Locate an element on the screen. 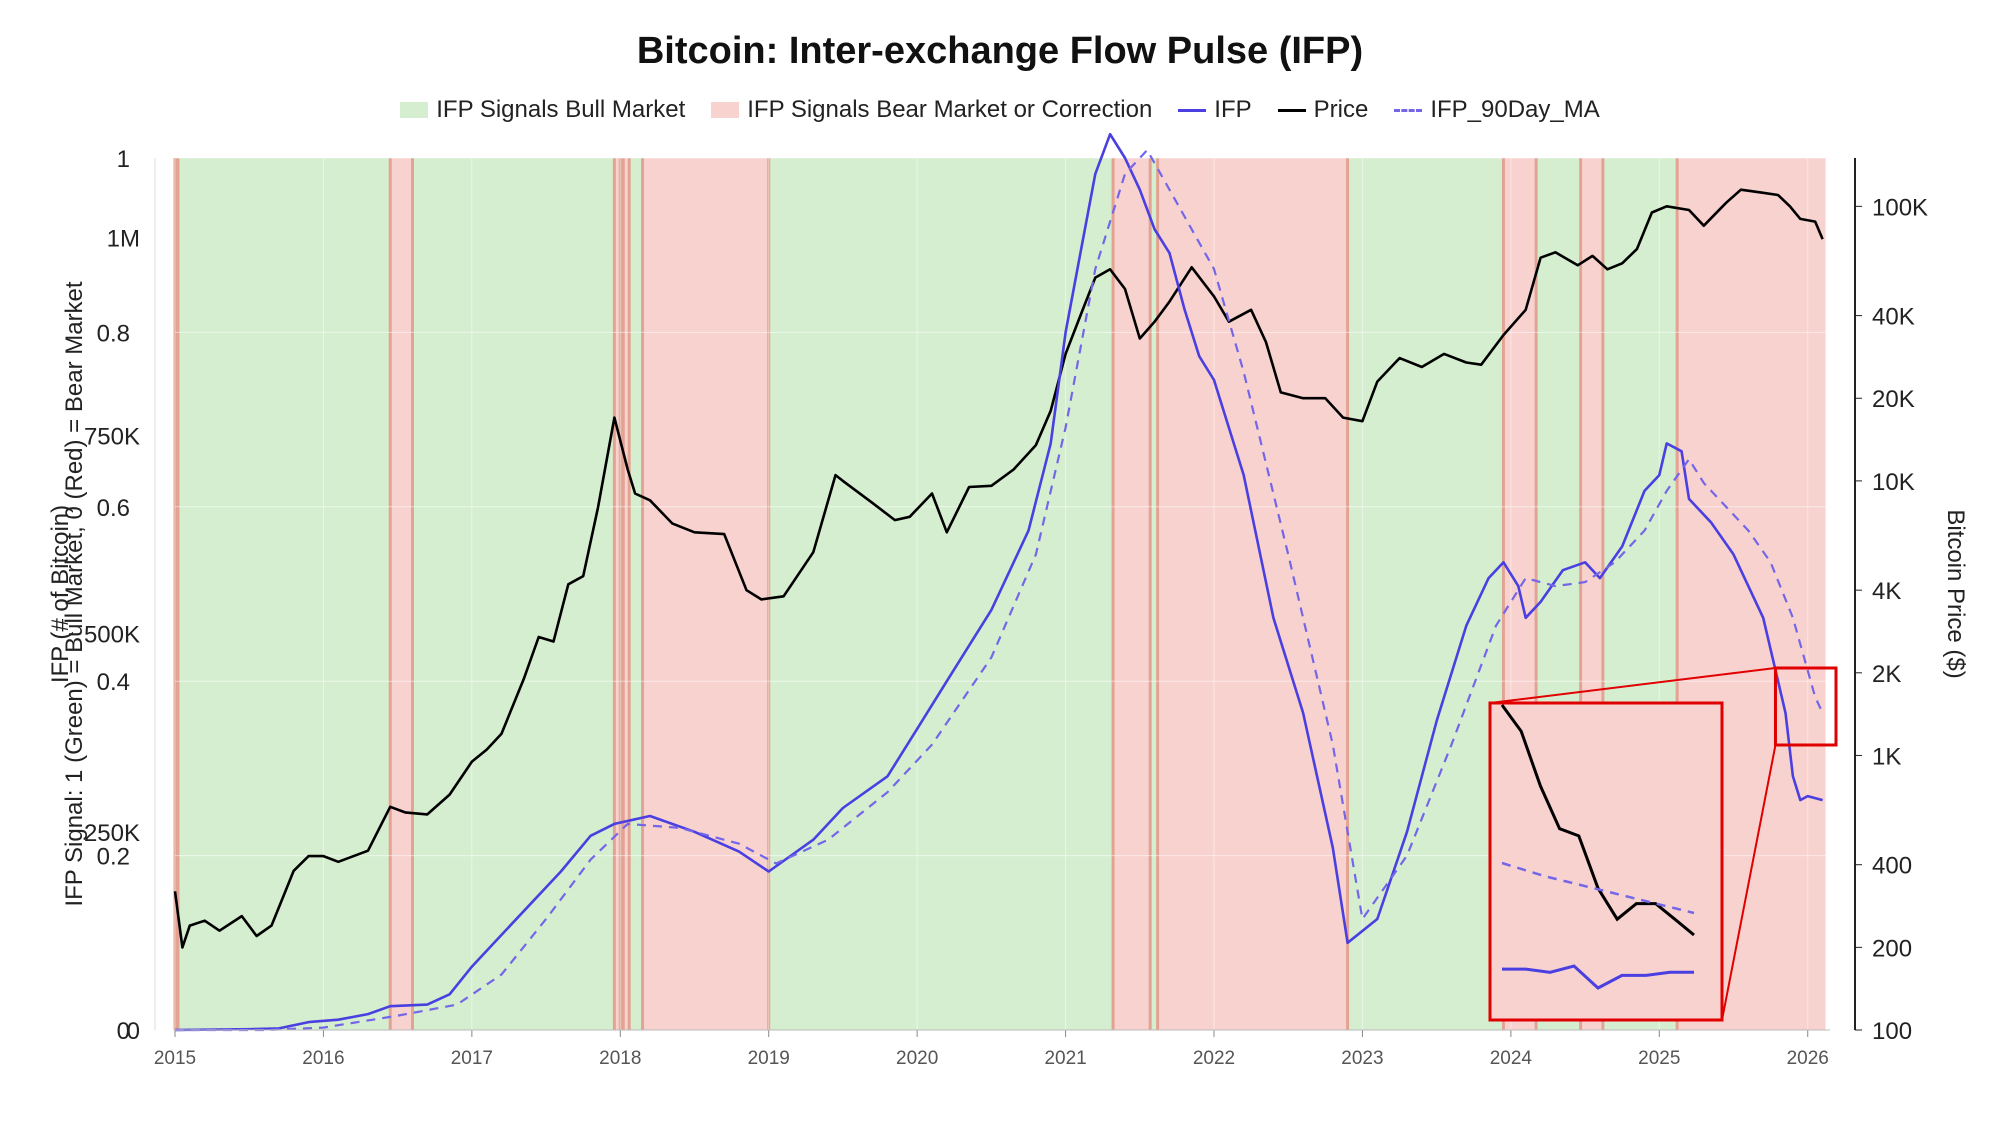 This screenshot has width=2000, height=1125. y-price-tick-label: 20K is located at coordinates (1893, 399).